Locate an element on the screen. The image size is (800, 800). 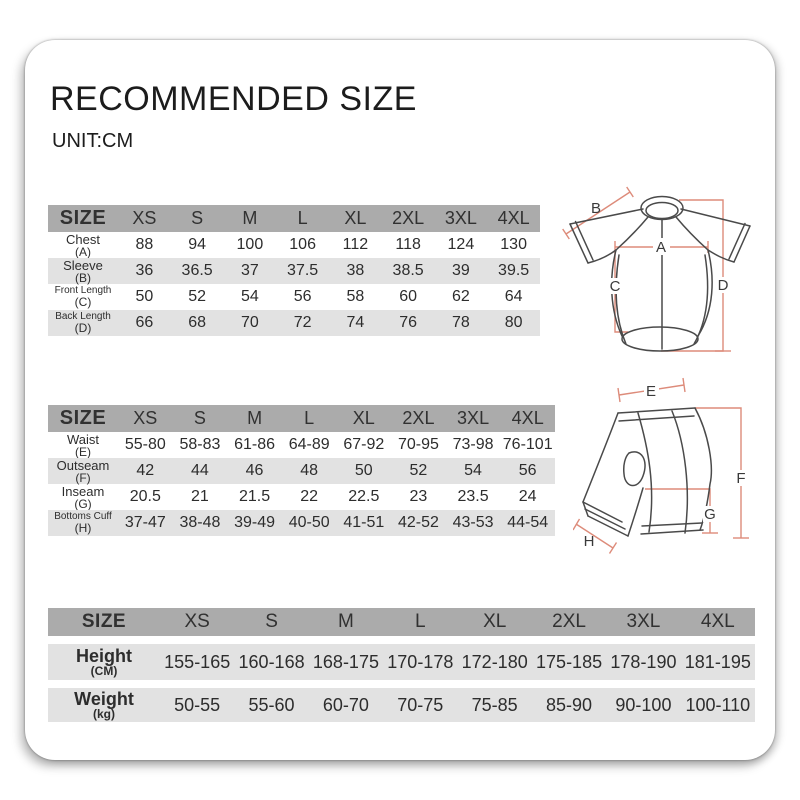
size-header-cell: M is located at coordinates (346, 622).